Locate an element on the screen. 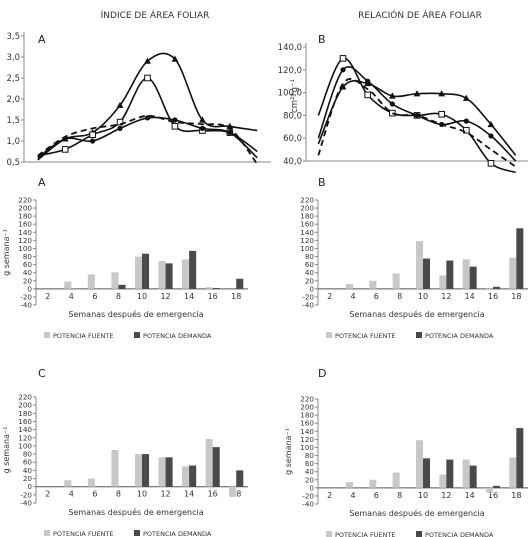  legend-label-fuente: POTENCIA FUENTE is located at coordinates (365, 534).